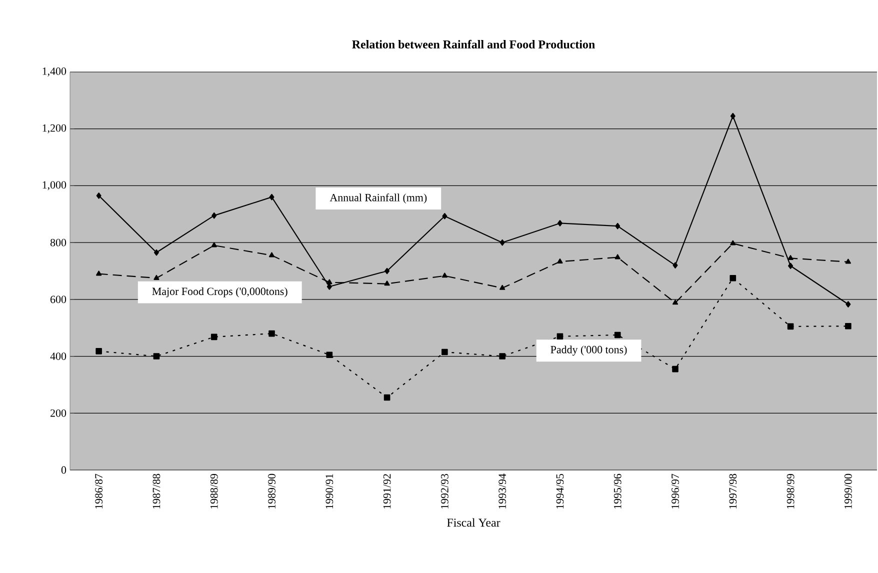 This screenshot has height=573, width=878. Describe the element at coordinates (63, 470) in the screenshot. I see `y-tick-label: 0` at that location.